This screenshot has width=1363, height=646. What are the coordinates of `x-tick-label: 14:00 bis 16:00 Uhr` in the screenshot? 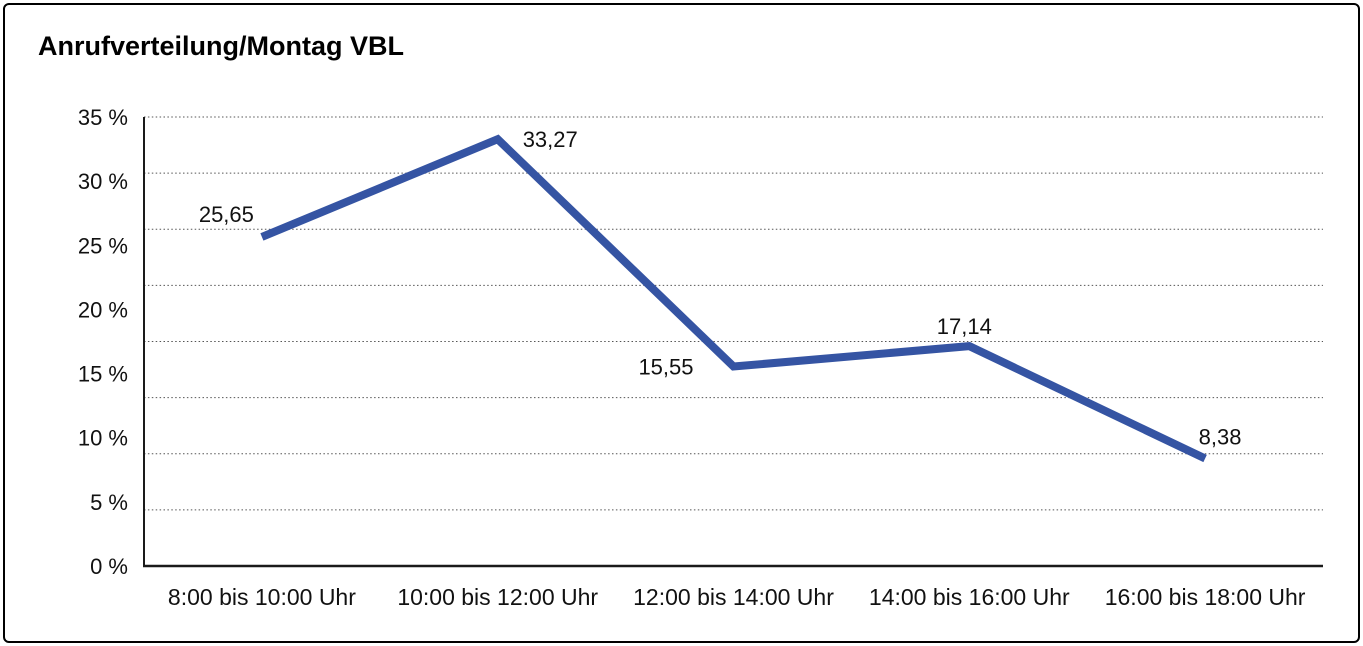 It's located at (969, 597).